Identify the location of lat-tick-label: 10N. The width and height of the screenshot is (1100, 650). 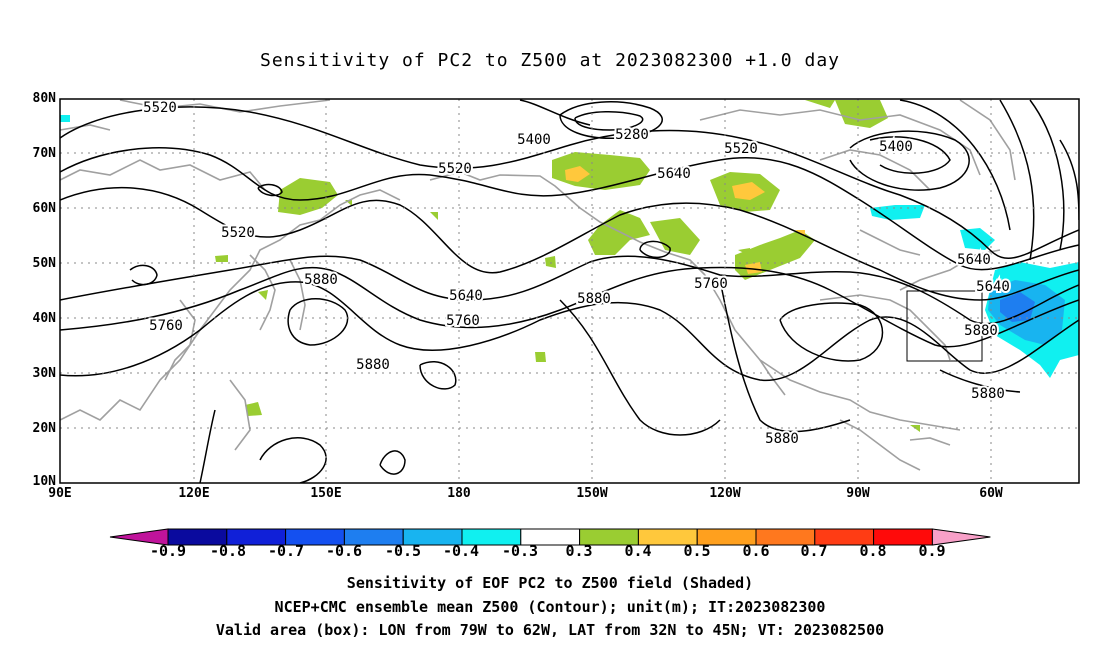
(44, 481).